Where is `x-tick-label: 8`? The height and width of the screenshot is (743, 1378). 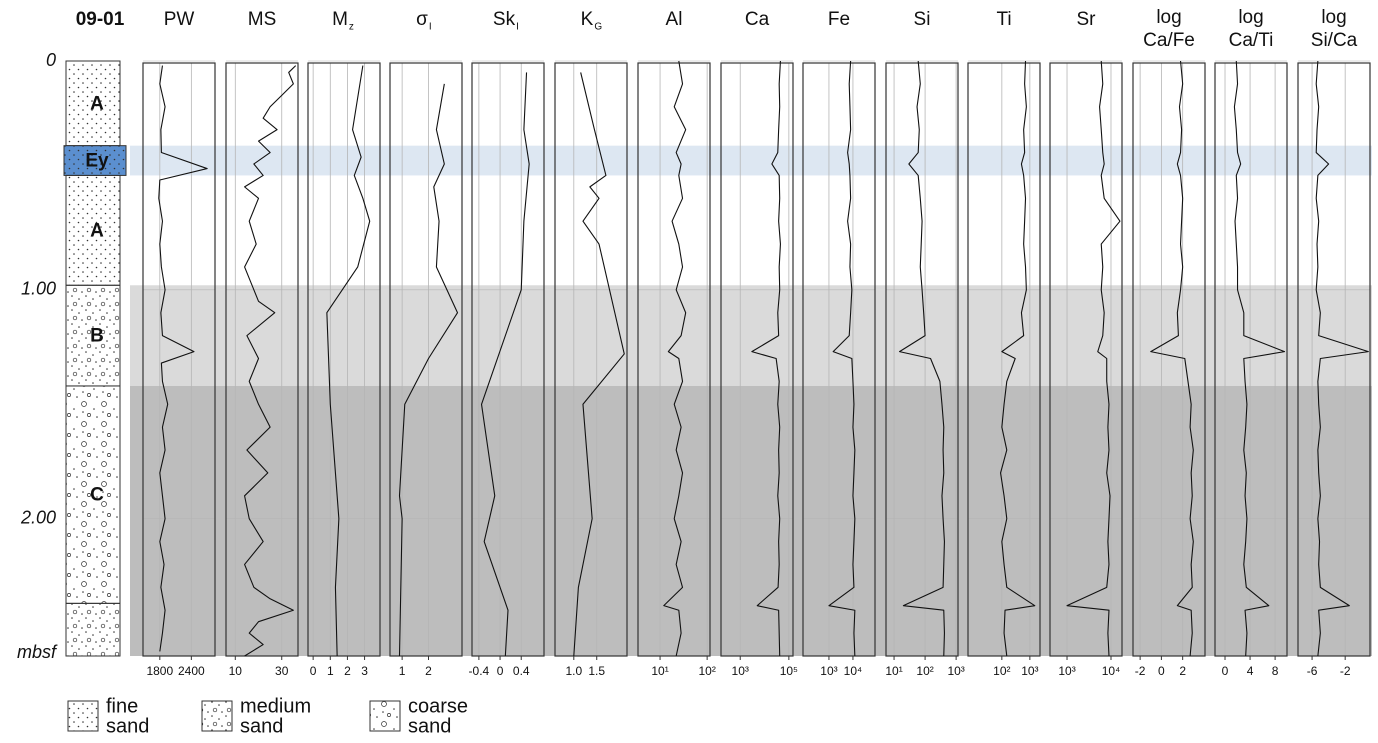 x-tick-label: 8 is located at coordinates (1275, 671).